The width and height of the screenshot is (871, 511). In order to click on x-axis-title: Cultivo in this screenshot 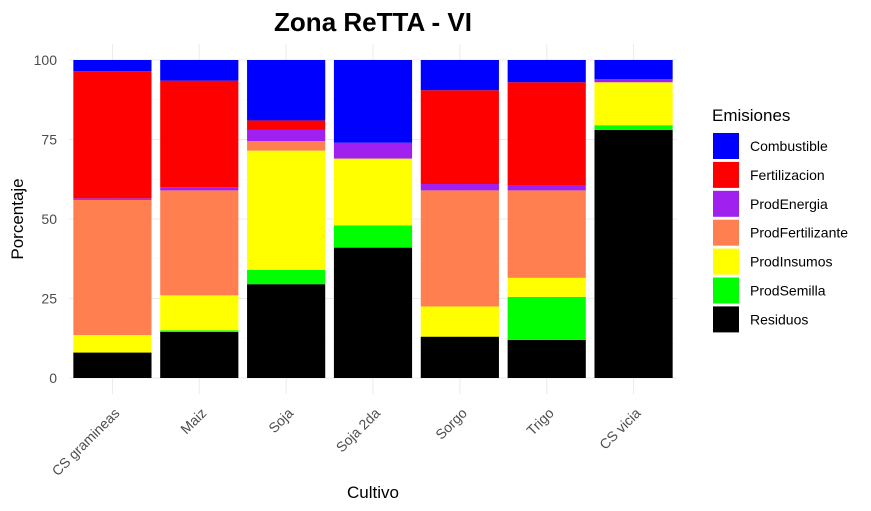, I will do `click(373, 492)`.